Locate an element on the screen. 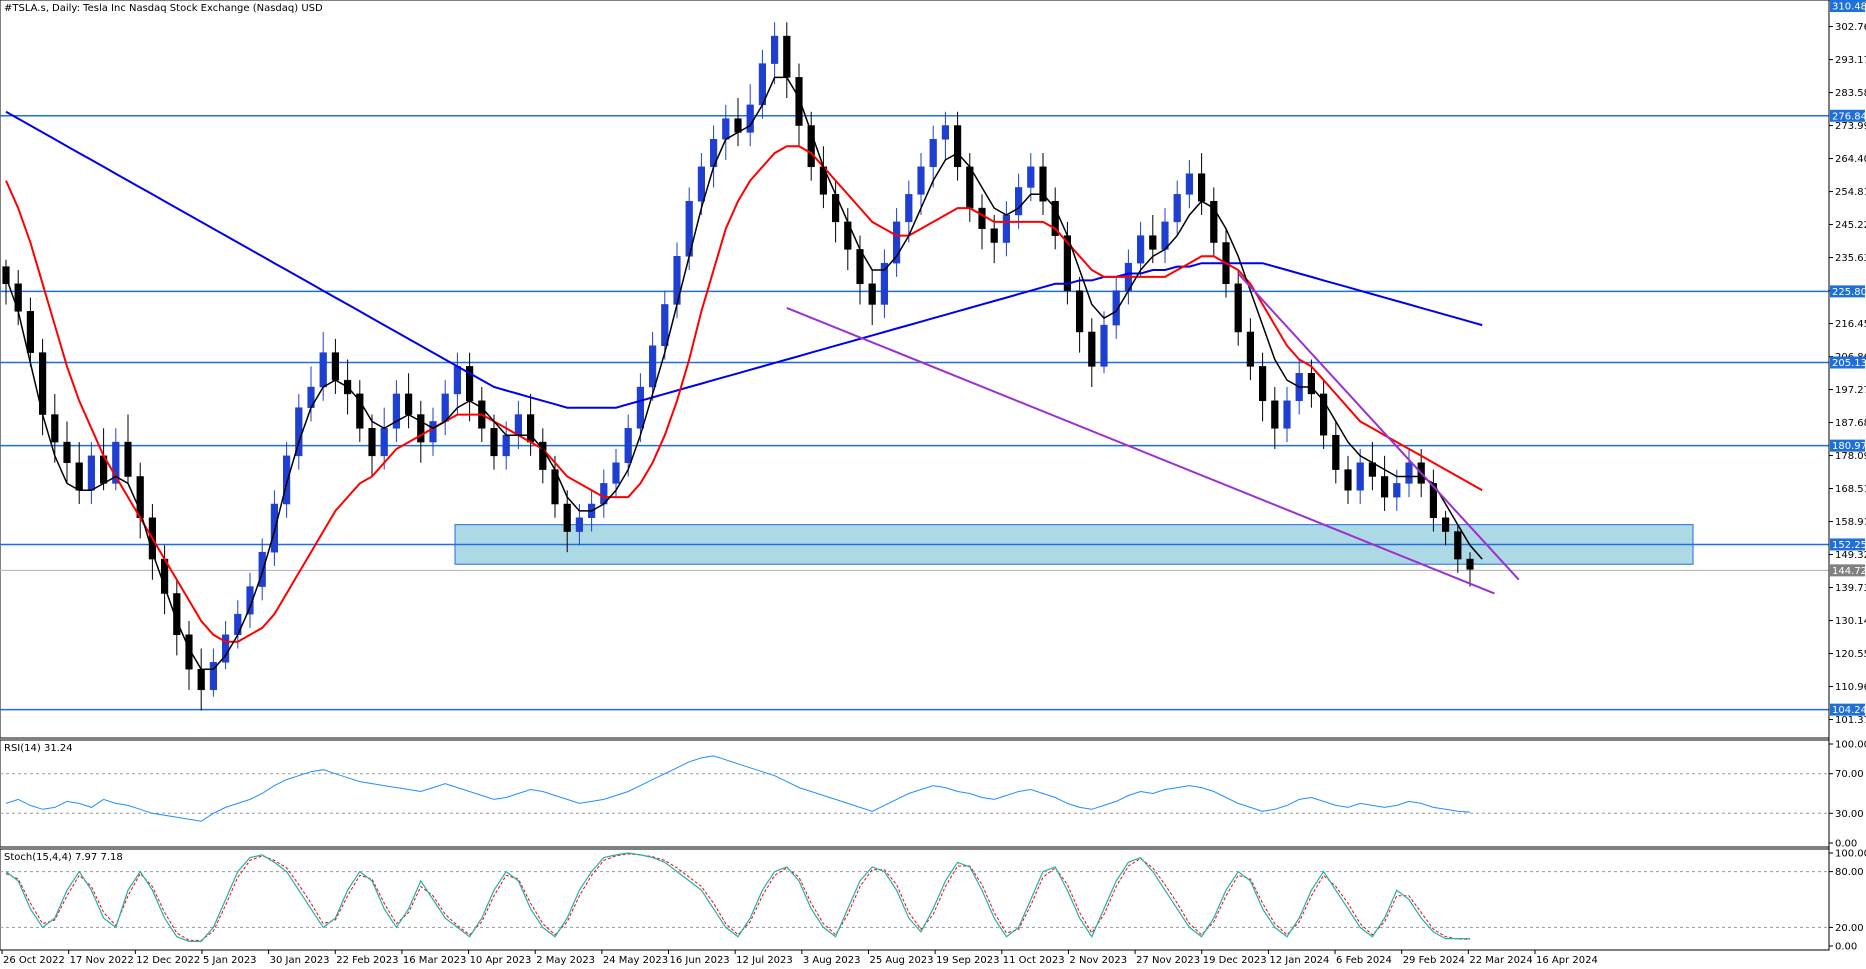 The height and width of the screenshot is (969, 1866). price-tick-label: 110.96 is located at coordinates (1850, 687).